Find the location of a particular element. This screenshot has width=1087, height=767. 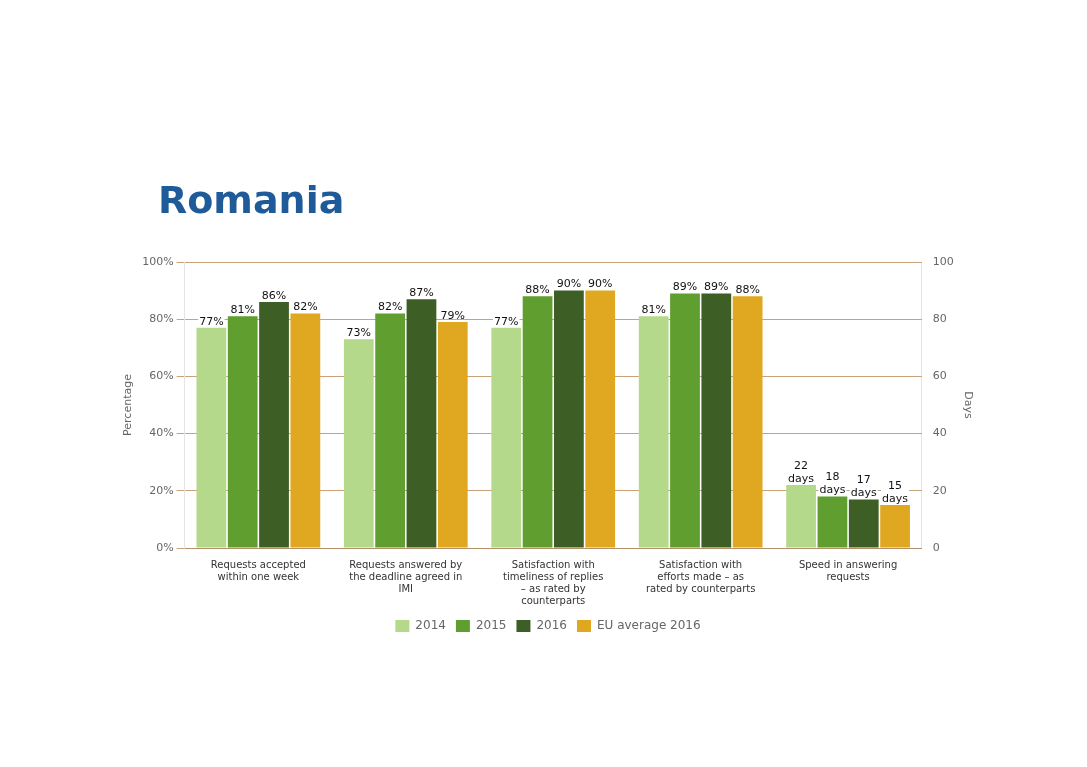

data-label: 87% is located at coordinates (421, 293).